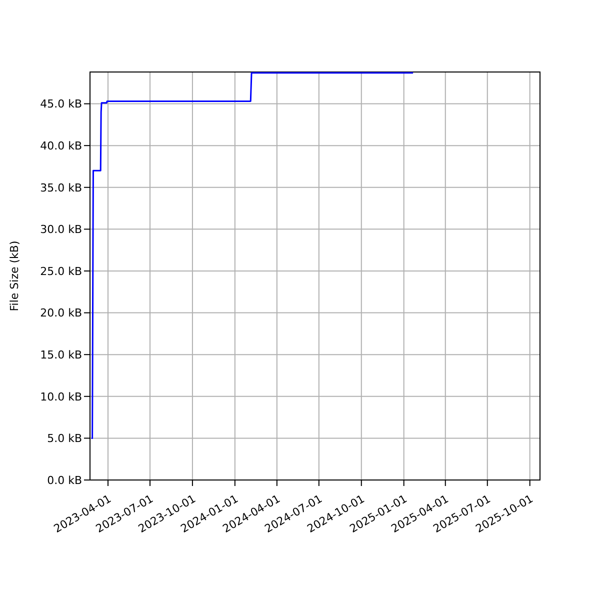  What do you see at coordinates (61, 313) in the screenshot?
I see `y-tick-label: 20.0 kB` at bounding box center [61, 313].